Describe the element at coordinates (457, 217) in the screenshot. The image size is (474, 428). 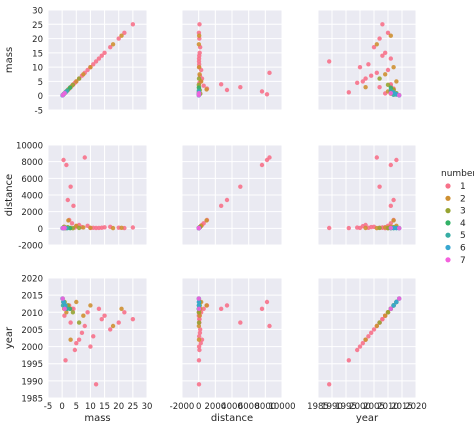
I see `legend: number 1 2 3 4 5 6 7` at that location.